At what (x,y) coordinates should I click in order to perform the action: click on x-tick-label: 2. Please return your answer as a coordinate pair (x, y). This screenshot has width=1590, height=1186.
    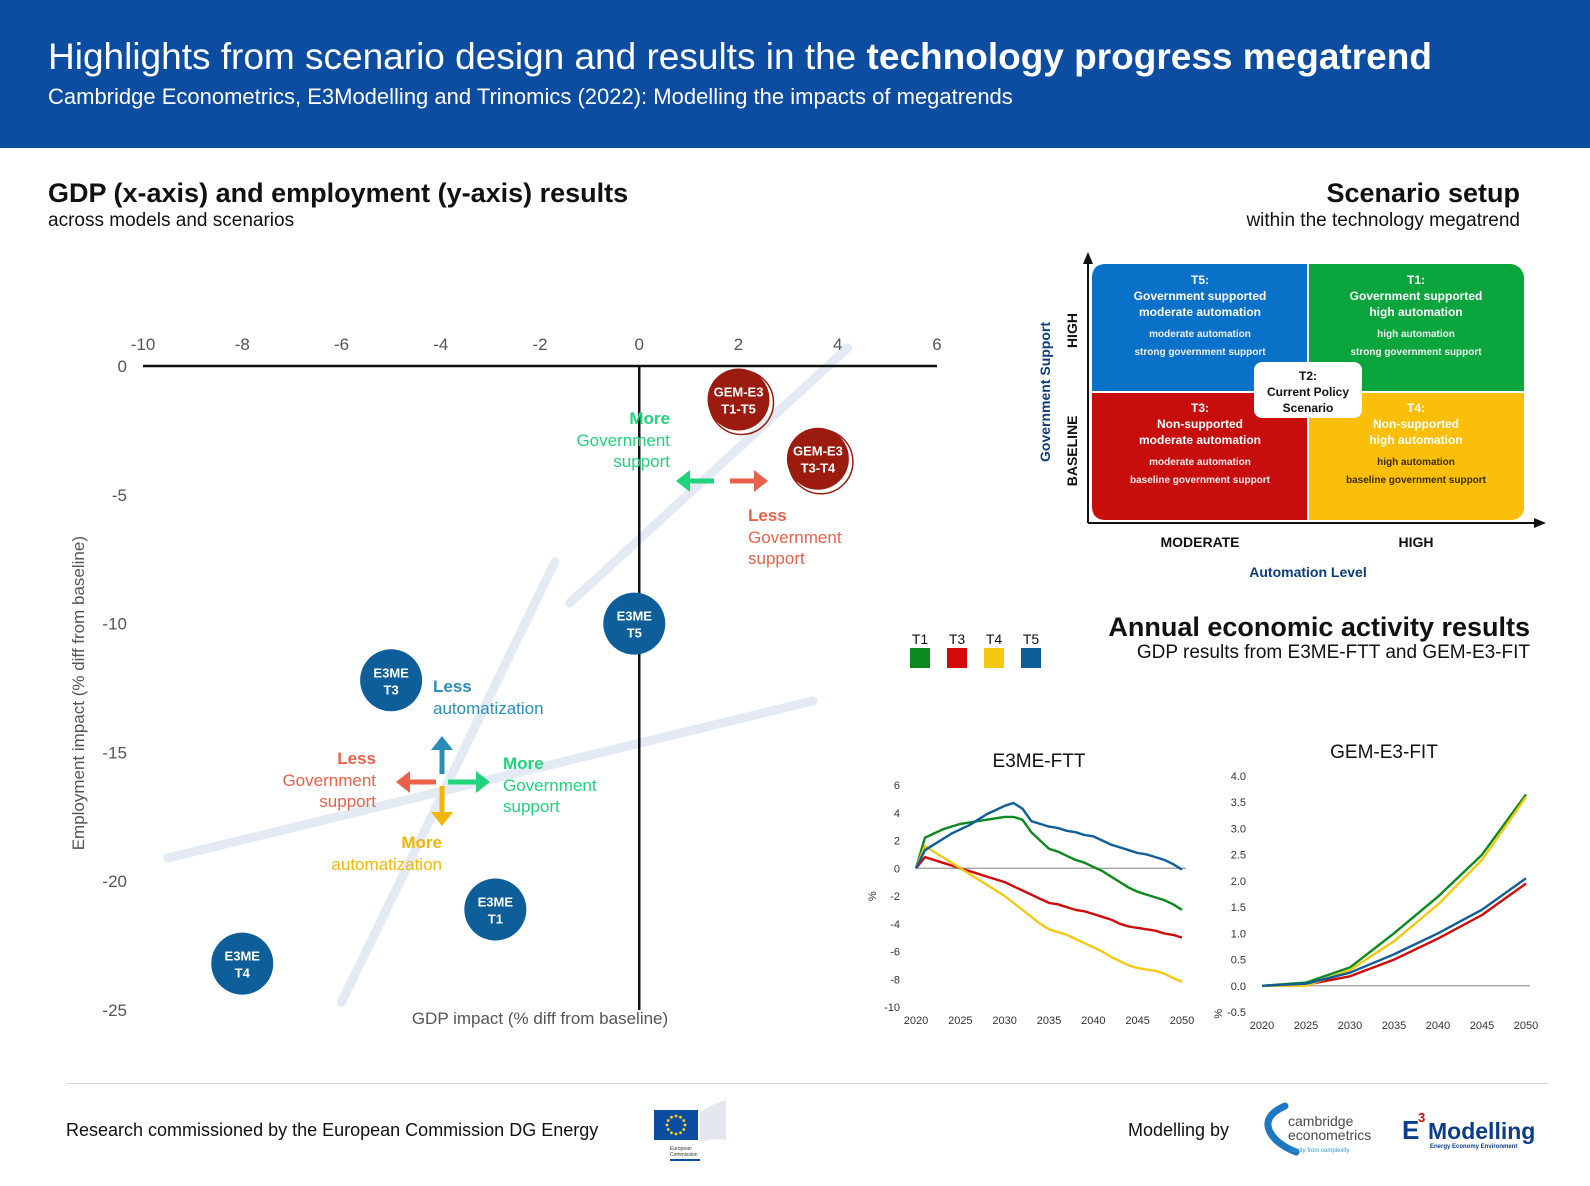
    Looking at the image, I should click on (738, 344).